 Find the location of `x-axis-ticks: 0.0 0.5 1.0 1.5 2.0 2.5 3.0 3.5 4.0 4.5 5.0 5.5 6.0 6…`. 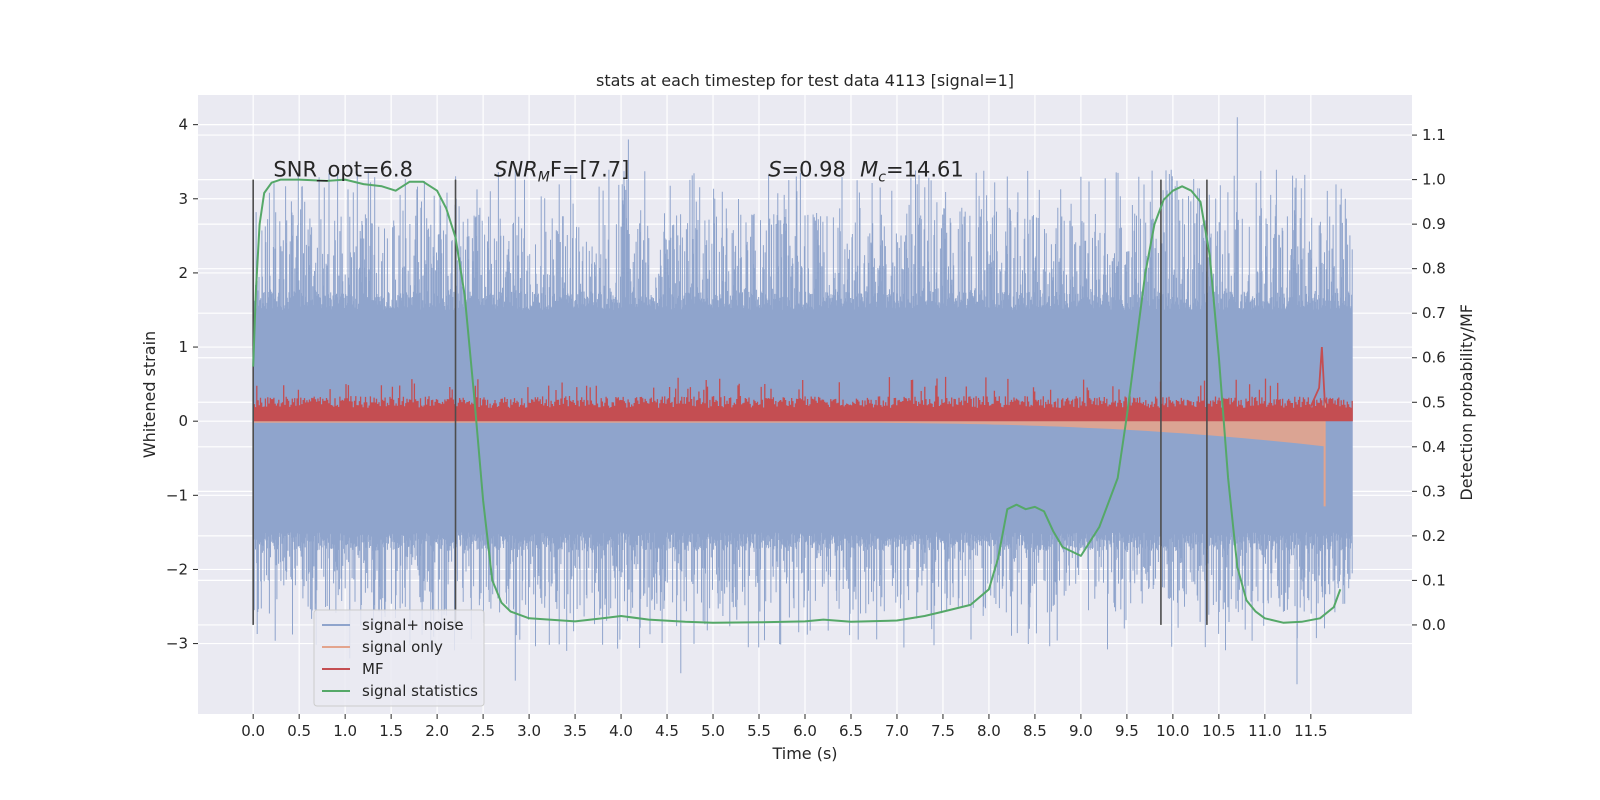

x-axis-ticks: 0.0 0.5 1.0 1.5 2.0 2.5 3.0 3.5 4.0 4.5 5.0 5.5 6.0 6… is located at coordinates (784, 727).